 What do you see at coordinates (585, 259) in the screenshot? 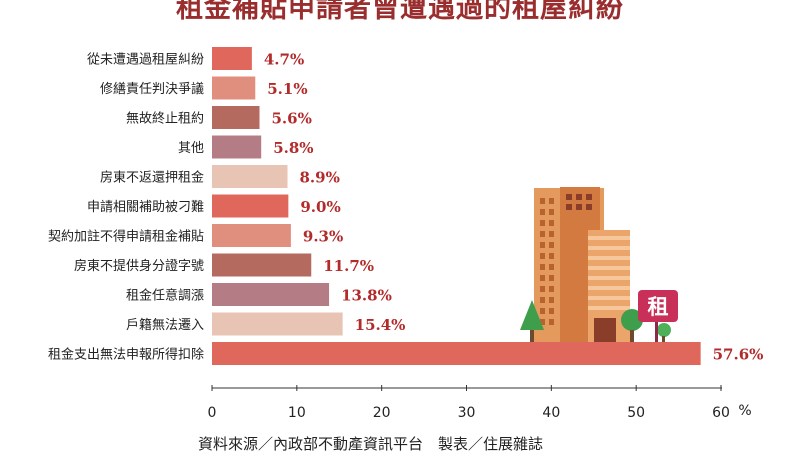
I see `building-windows` at bounding box center [585, 259].